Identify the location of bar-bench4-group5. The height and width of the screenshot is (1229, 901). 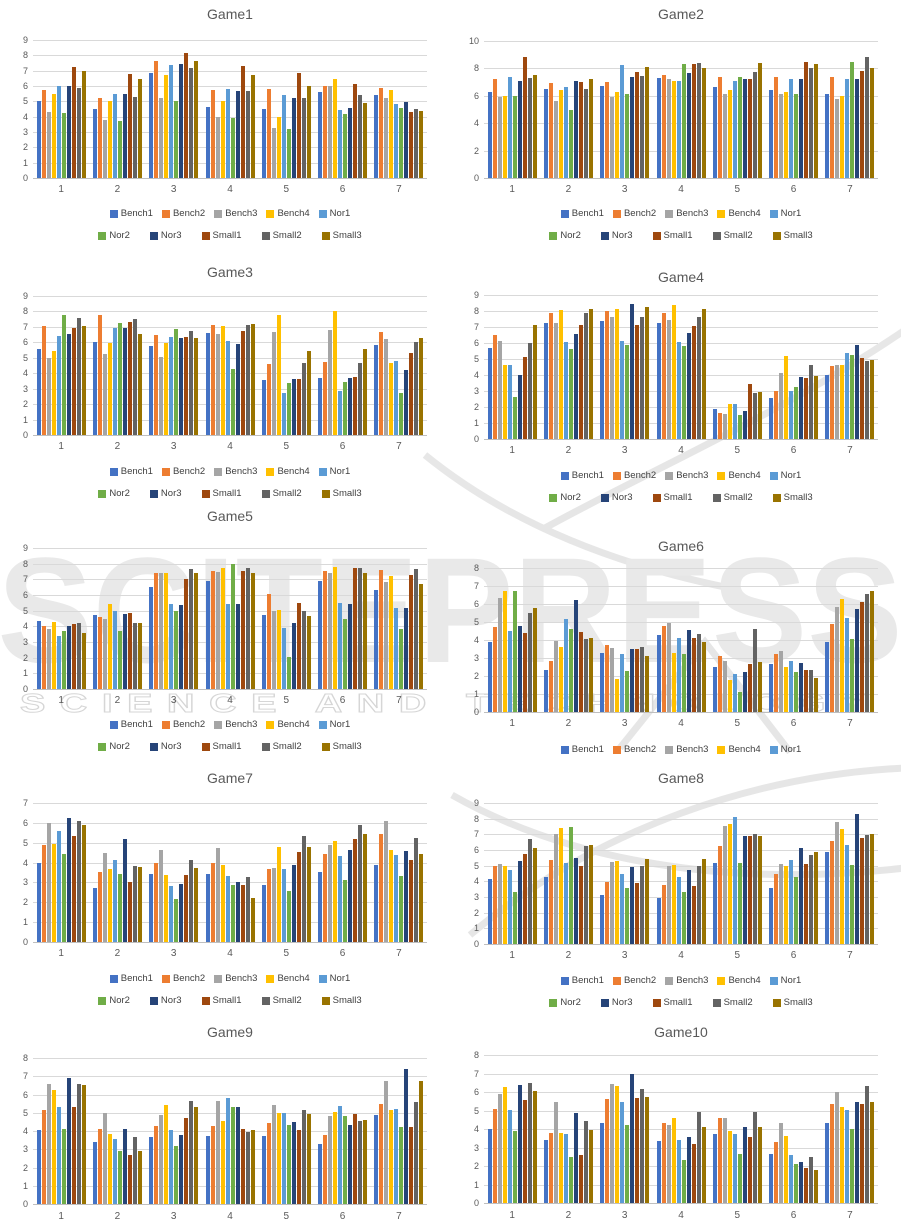
(278, 147).